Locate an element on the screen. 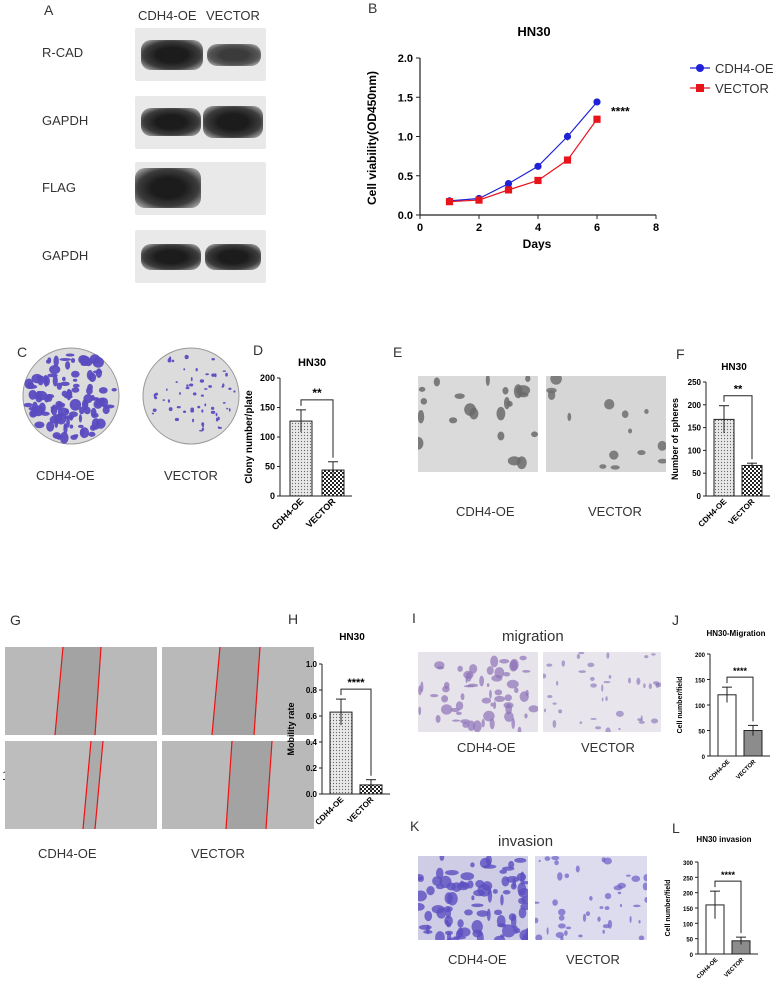  j-significance: **** is located at coordinates (740, 671).